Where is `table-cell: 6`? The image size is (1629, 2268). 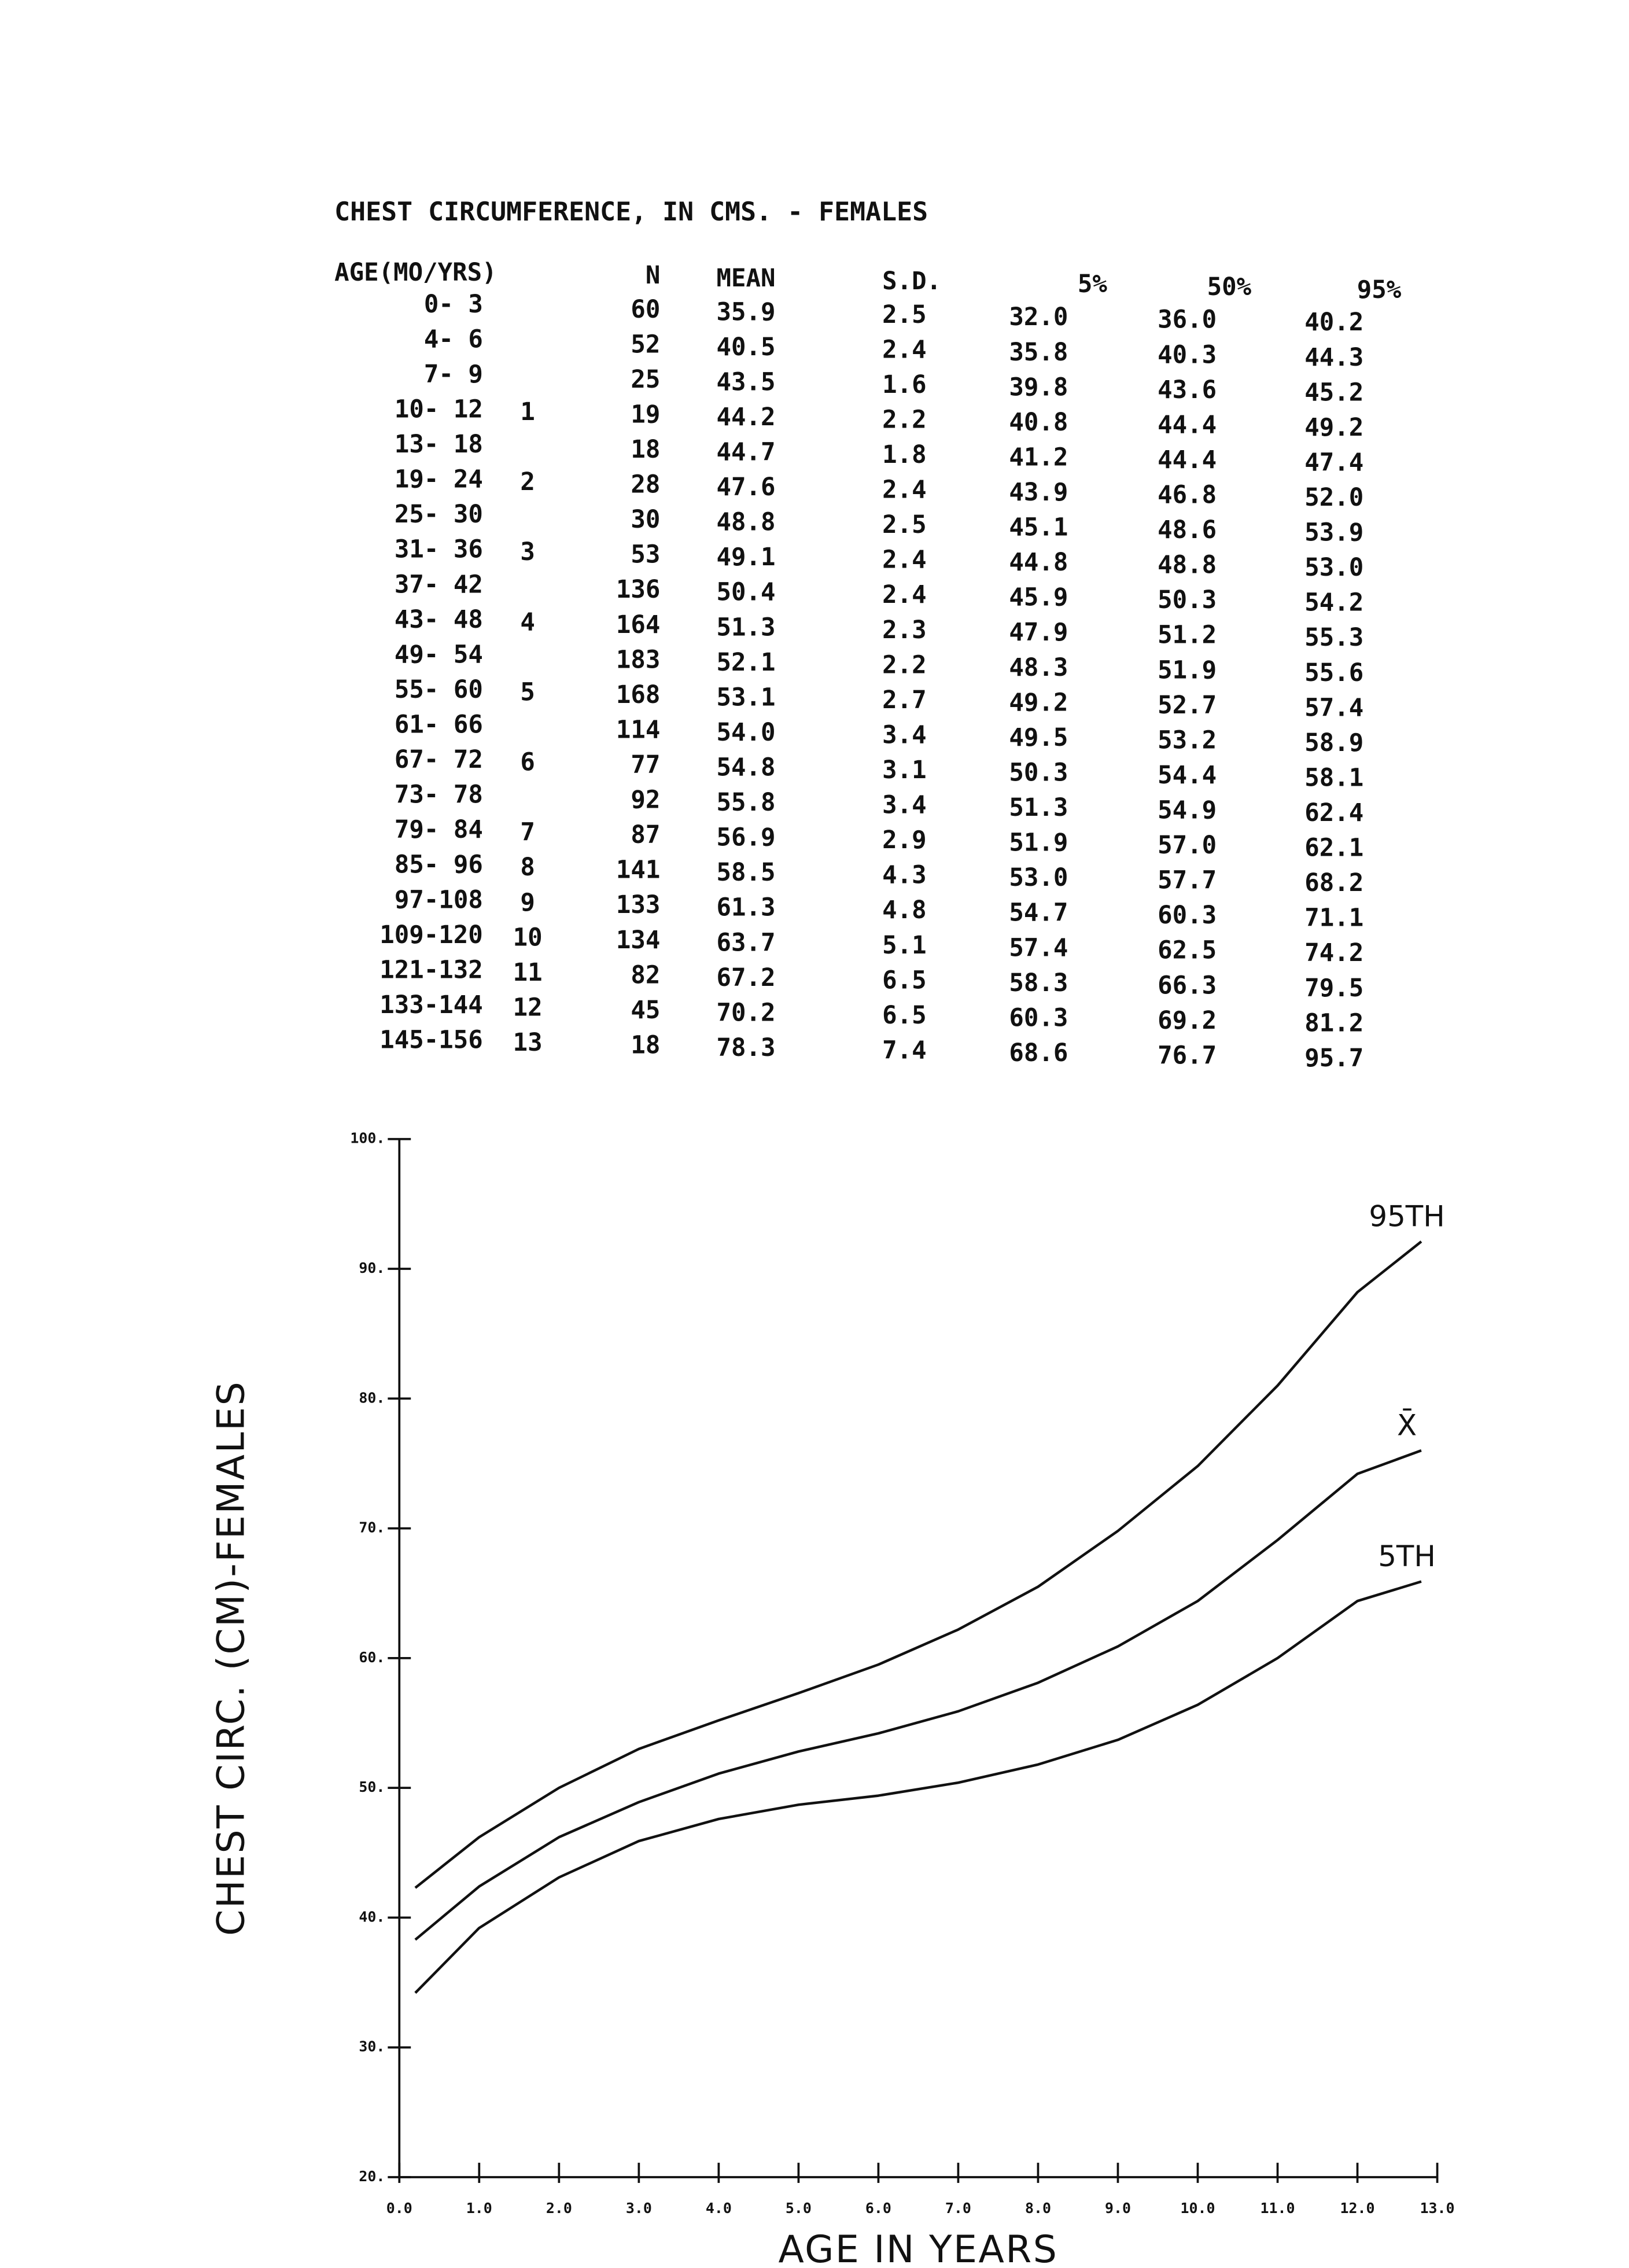 table-cell: 6 is located at coordinates (527, 762).